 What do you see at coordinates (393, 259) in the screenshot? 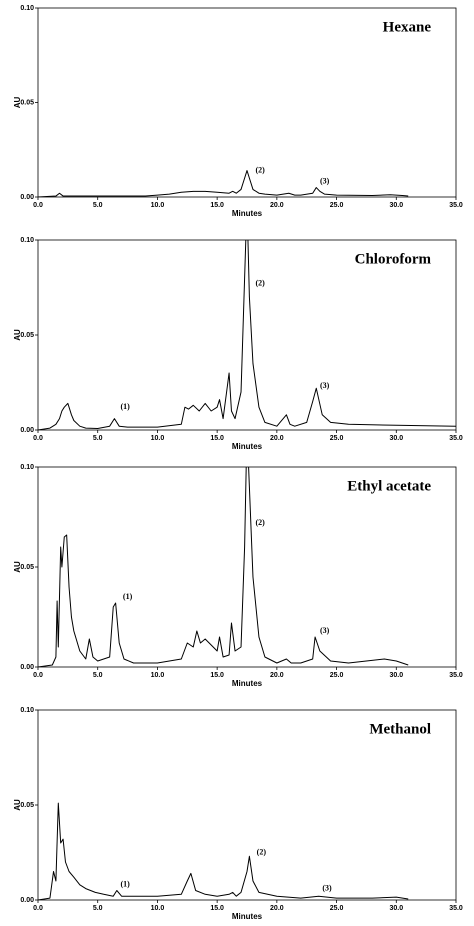
I see `chart-title: Chloroform` at bounding box center [393, 259].